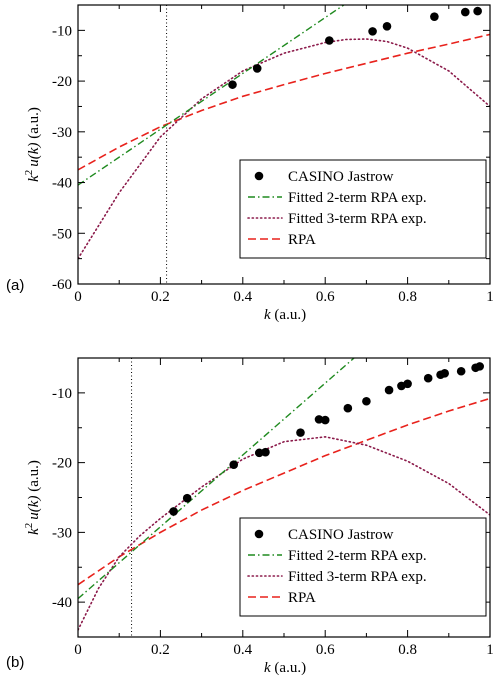 This screenshot has height=684, width=494. Describe the element at coordinates (15, 285) in the screenshot. I see `panel-label: (a)` at that location.